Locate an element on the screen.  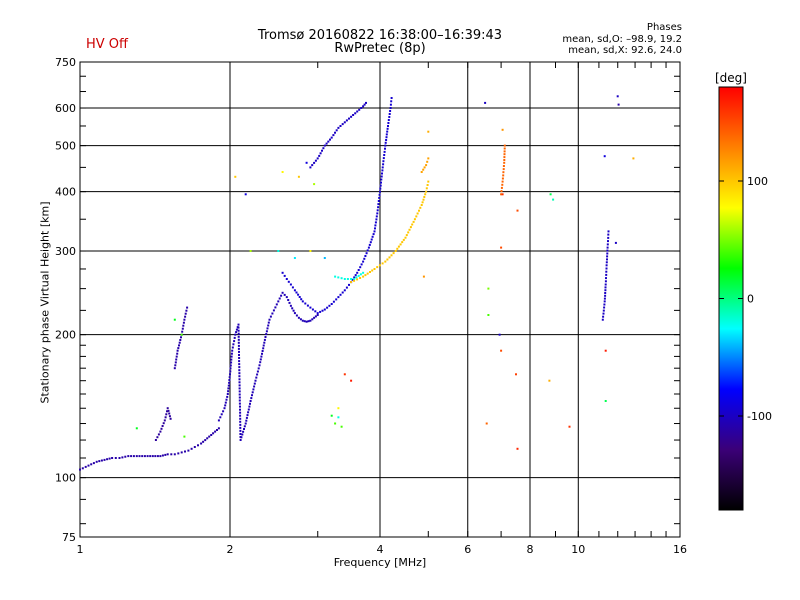
y-tick-label: 75 is located at coordinates (69, 537).